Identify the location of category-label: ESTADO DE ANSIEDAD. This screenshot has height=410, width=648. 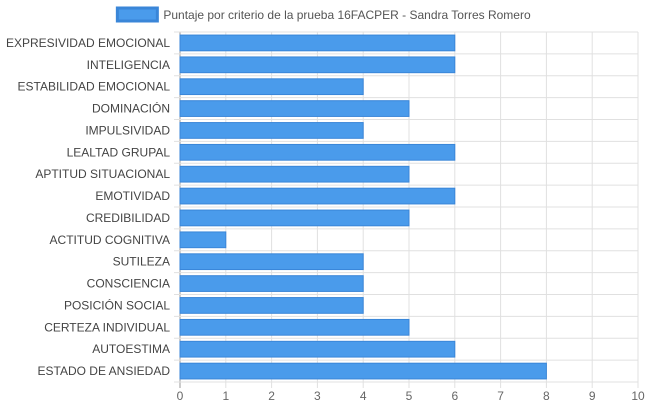
(104, 371).